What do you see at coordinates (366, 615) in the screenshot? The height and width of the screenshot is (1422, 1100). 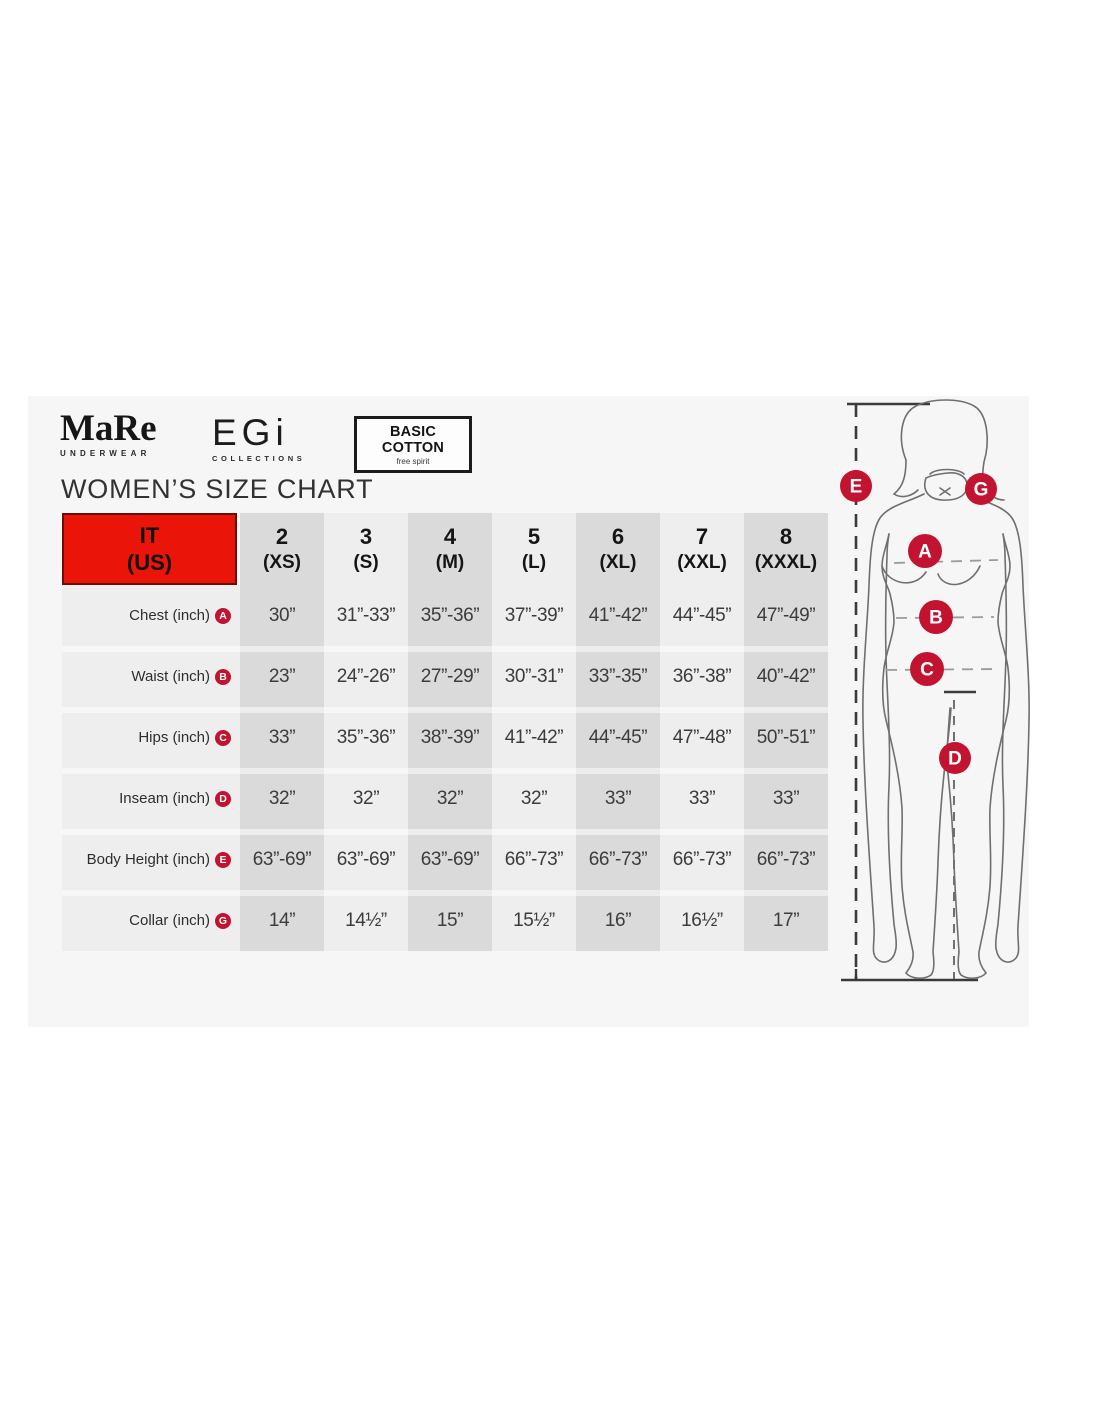 I see `value-cell: 31”-33”` at bounding box center [366, 615].